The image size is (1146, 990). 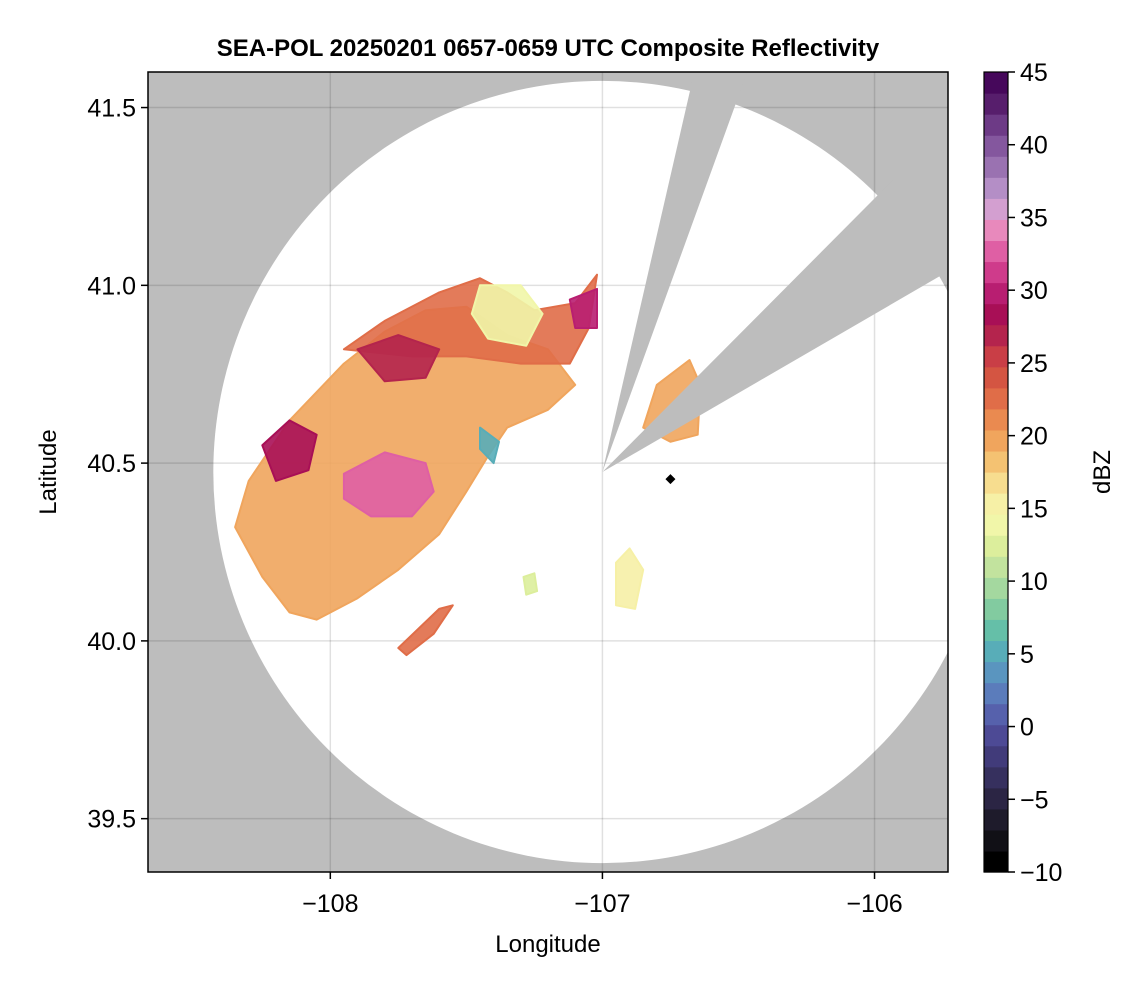 I want to click on echo-region-west-core, so click(x=289, y=450).